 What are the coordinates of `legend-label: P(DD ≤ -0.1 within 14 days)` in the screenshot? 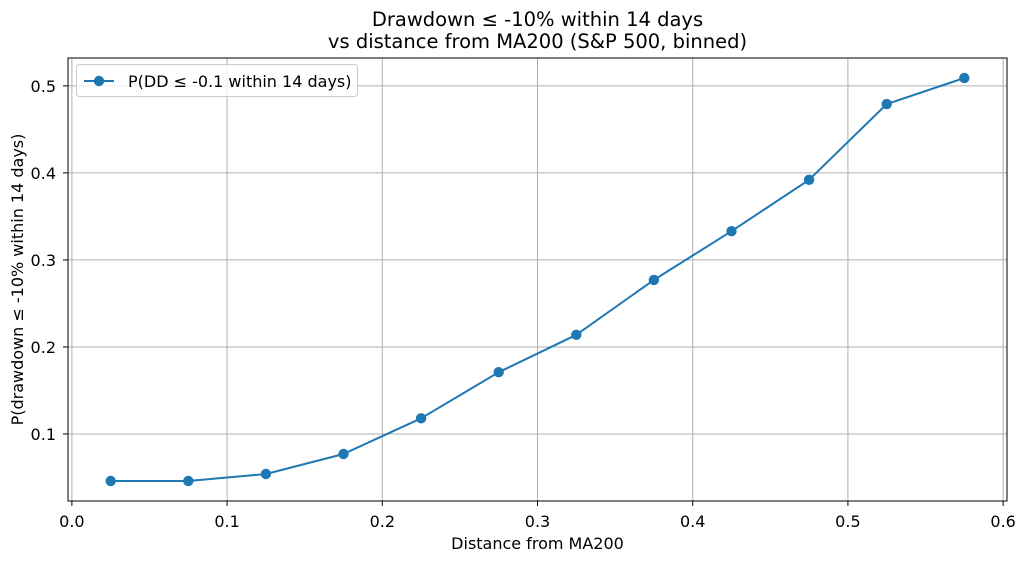 It's located at (239, 81).